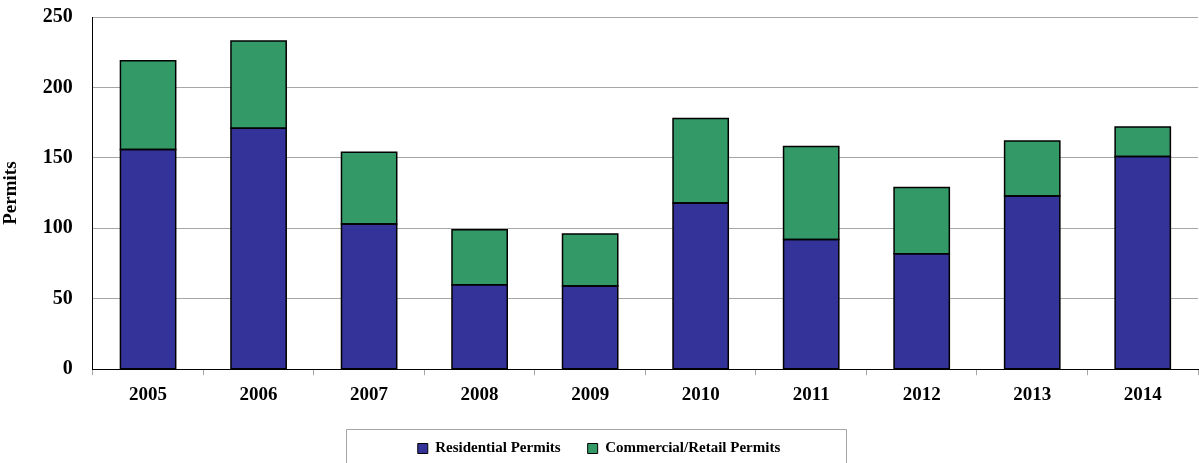 This screenshot has width=1199, height=463. Describe the element at coordinates (67, 367) in the screenshot. I see `y-tick-label: 0` at that location.